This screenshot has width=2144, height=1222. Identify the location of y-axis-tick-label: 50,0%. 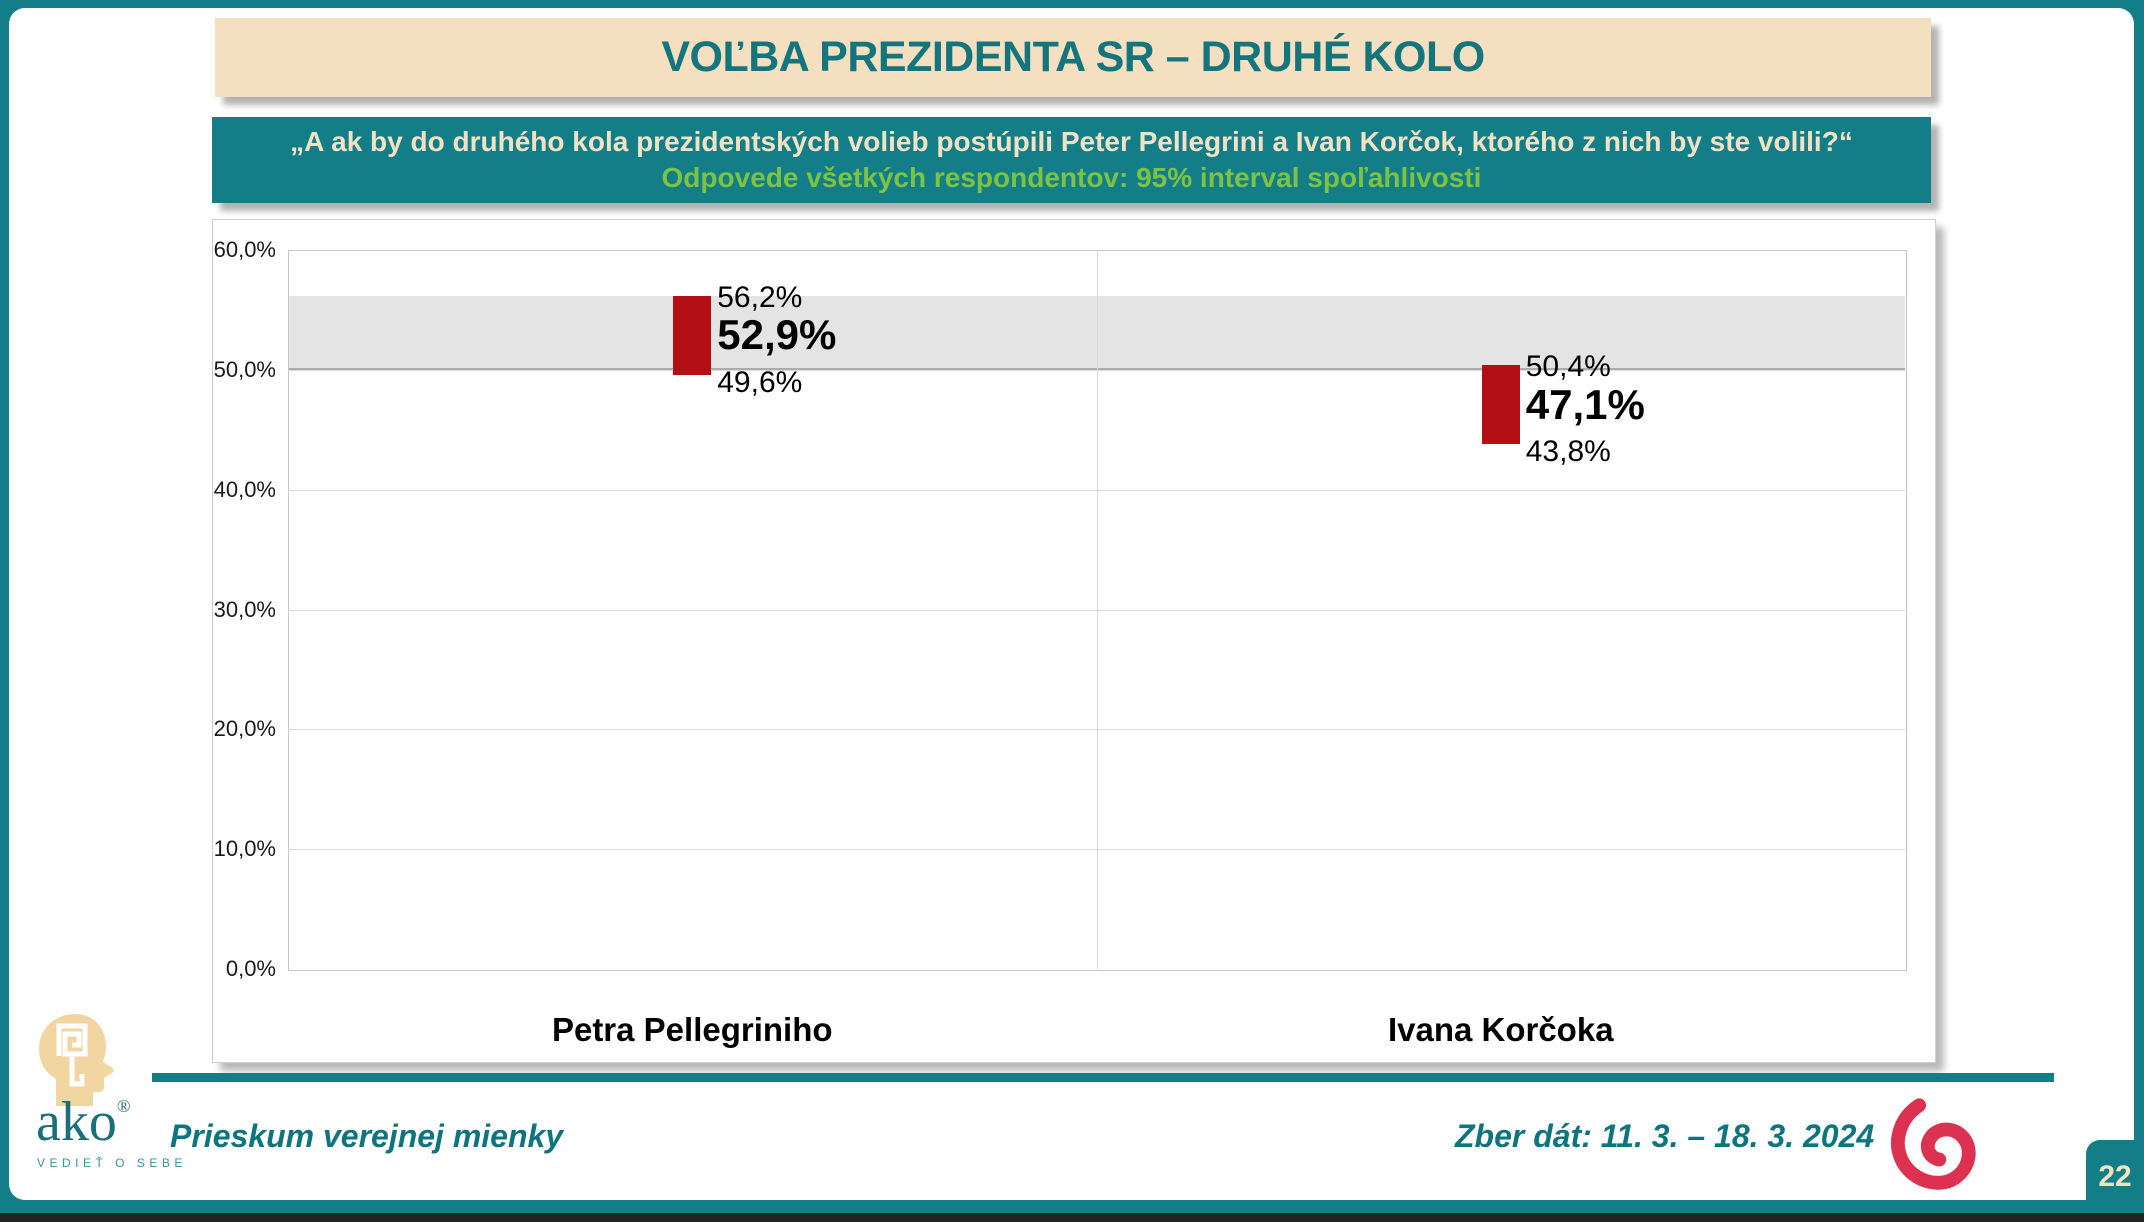
(244, 369).